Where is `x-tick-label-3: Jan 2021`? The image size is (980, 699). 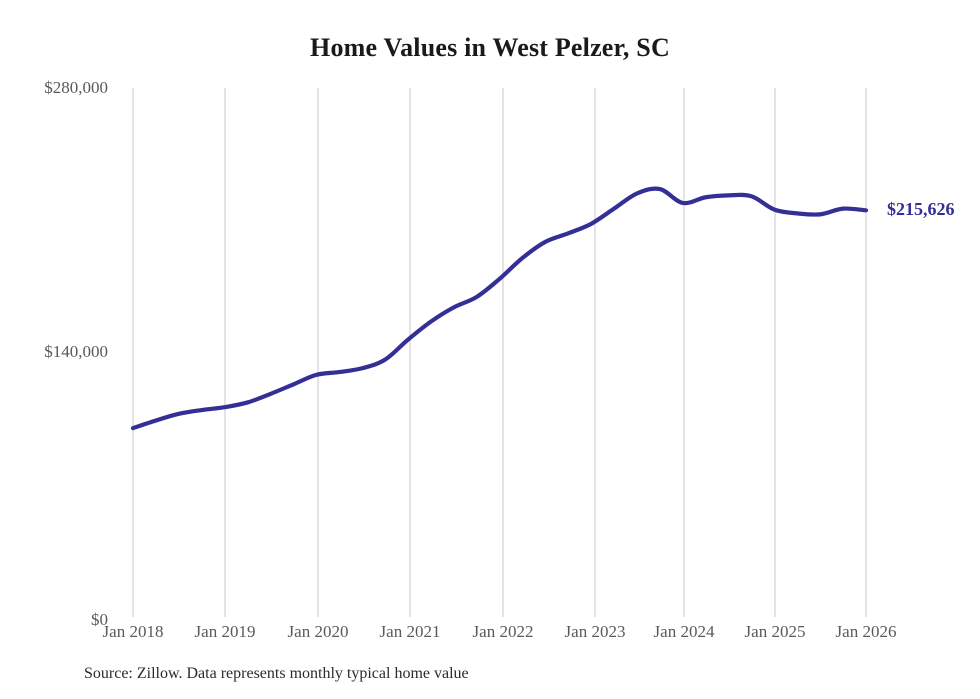
x-tick-label-3: Jan 2021 is located at coordinates (410, 631).